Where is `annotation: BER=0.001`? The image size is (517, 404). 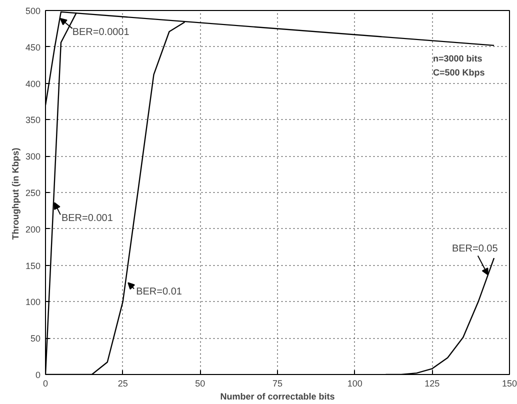
annotation: BER=0.001 is located at coordinates (87, 218).